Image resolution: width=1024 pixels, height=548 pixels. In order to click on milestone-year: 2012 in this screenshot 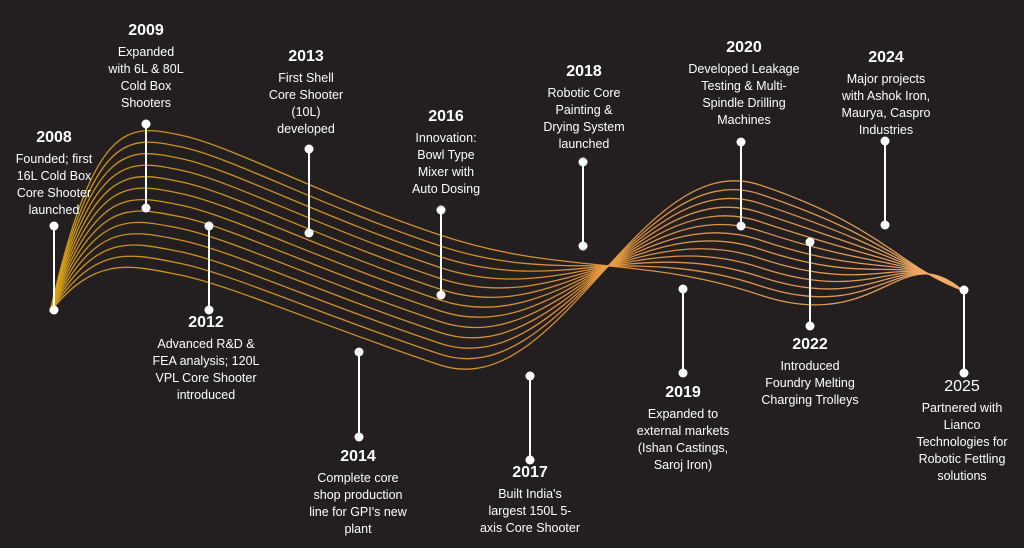, I will do `click(206, 322)`.